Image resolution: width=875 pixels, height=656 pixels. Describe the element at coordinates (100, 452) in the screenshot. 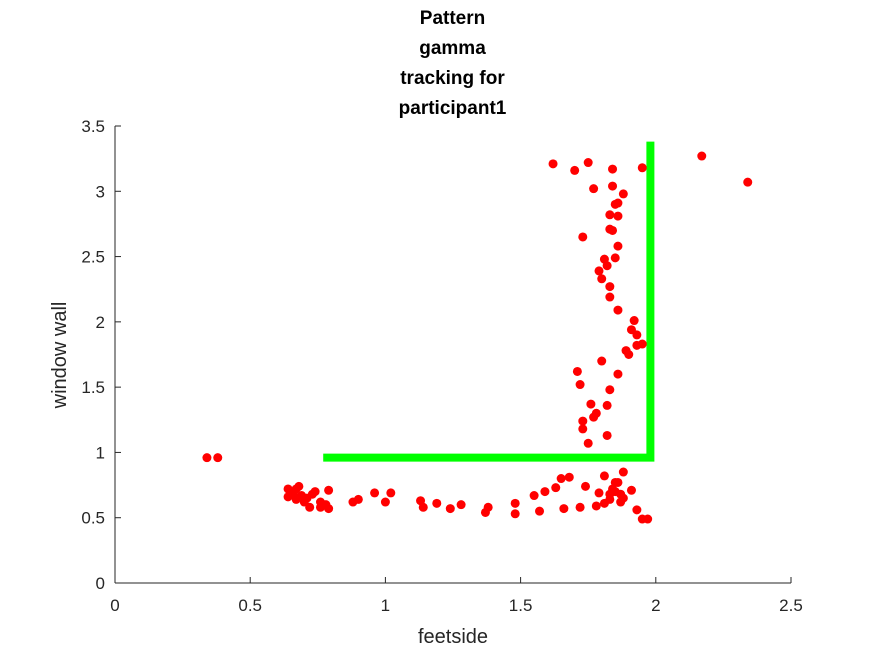

I see `y-tick-label: 1` at that location.